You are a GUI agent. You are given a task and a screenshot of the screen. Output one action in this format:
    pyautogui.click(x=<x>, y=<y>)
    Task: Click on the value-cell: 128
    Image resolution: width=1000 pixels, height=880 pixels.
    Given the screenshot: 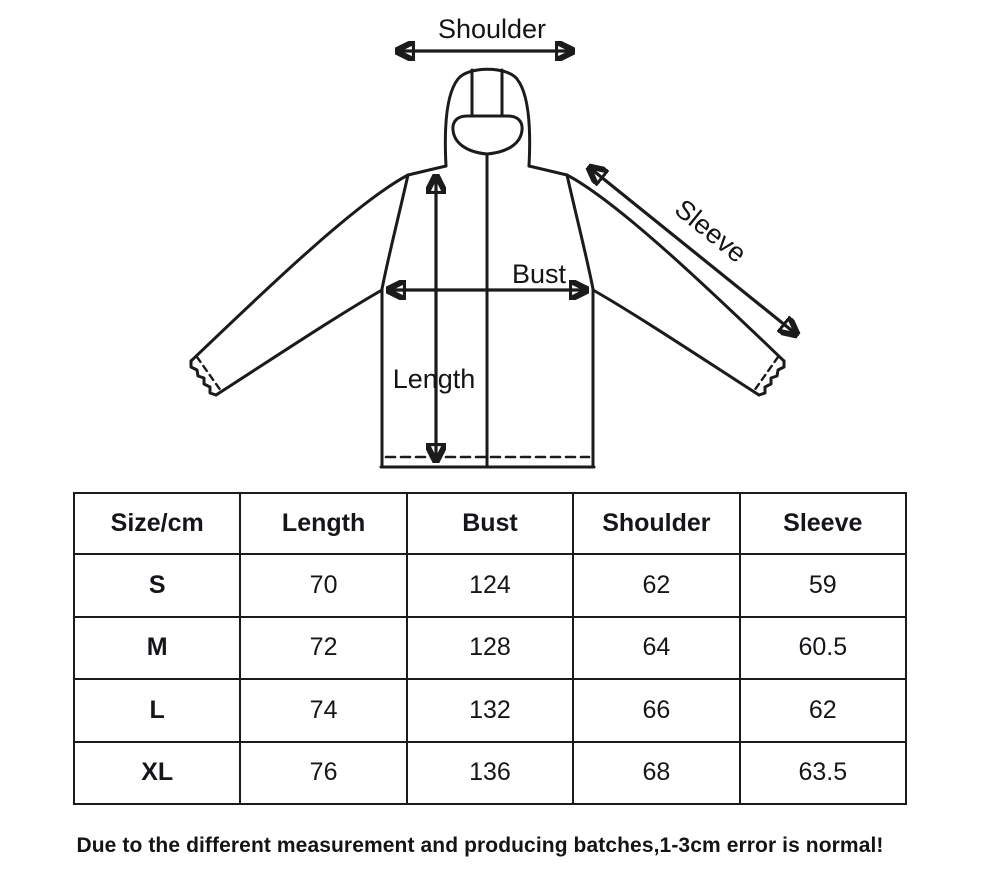 What is the action you would take?
    pyautogui.click(x=490, y=647)
    